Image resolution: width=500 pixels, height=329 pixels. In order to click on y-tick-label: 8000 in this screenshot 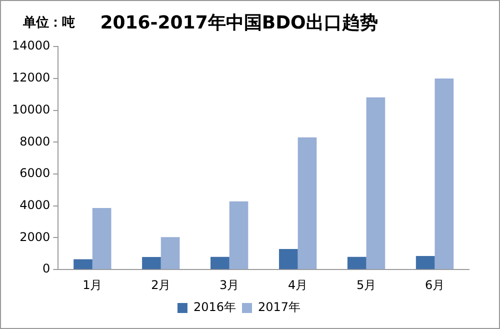, I will do `click(35, 141)`.